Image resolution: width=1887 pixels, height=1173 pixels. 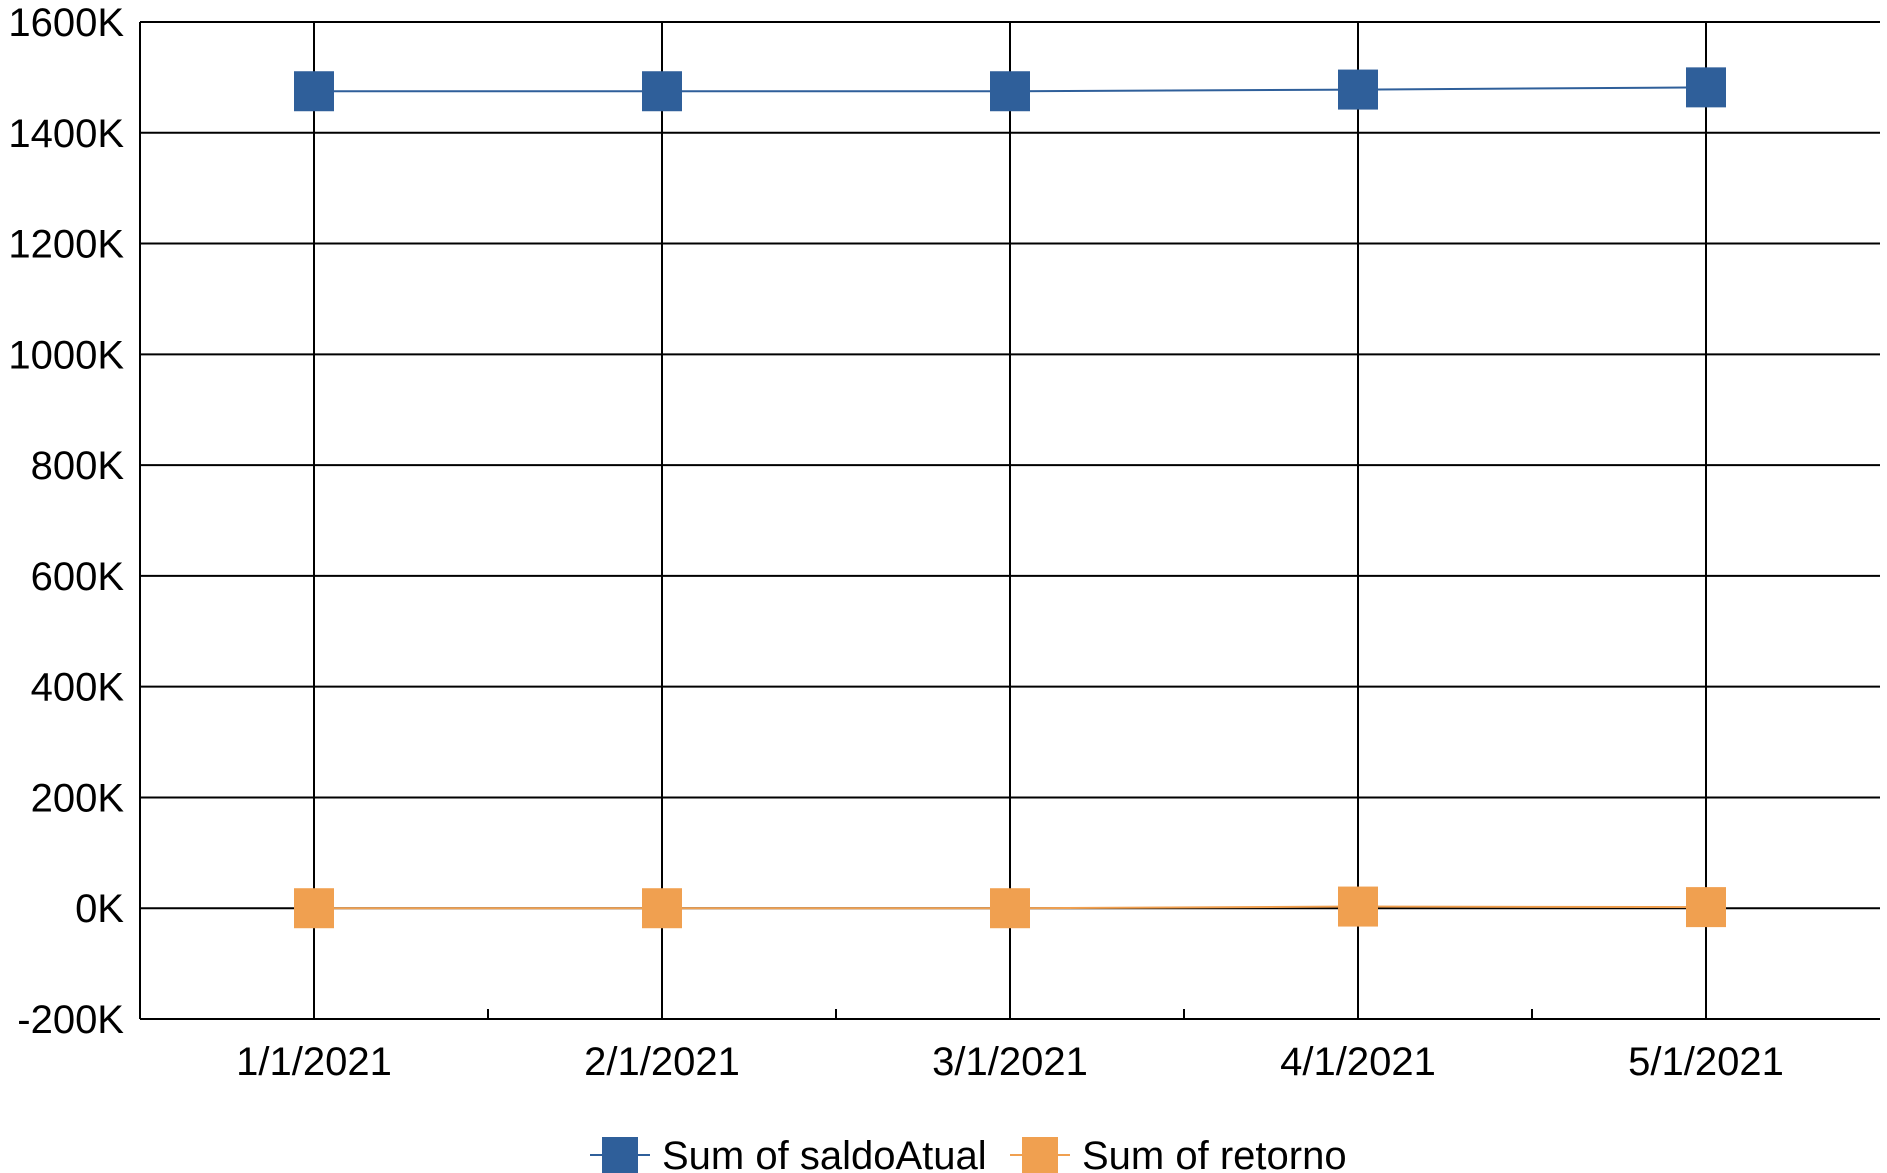 What do you see at coordinates (662, 1062) in the screenshot?
I see `x-tick-label: 2/1/2021` at bounding box center [662, 1062].